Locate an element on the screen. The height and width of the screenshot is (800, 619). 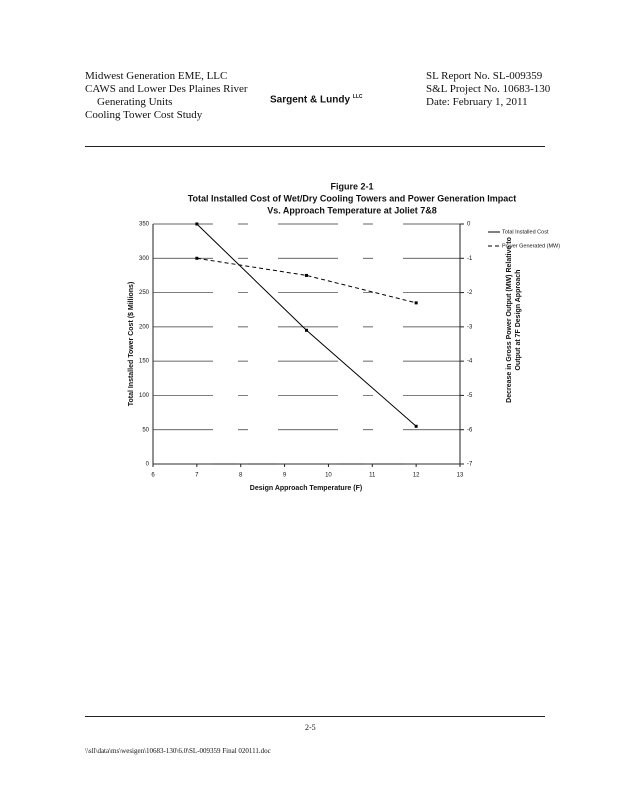
logo-text: Sargent & Lundy is located at coordinates (310, 100).